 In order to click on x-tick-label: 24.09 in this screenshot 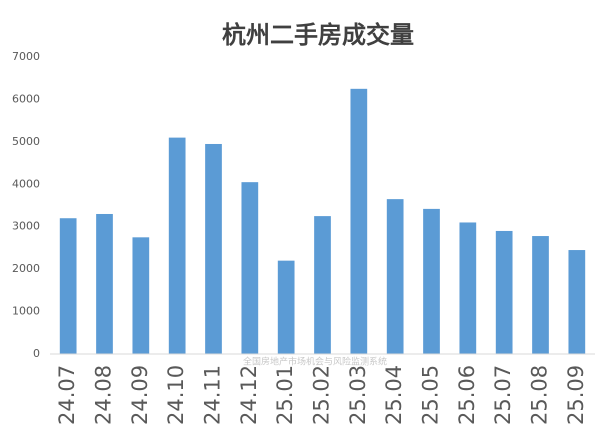, I will do `click(140, 395)`.